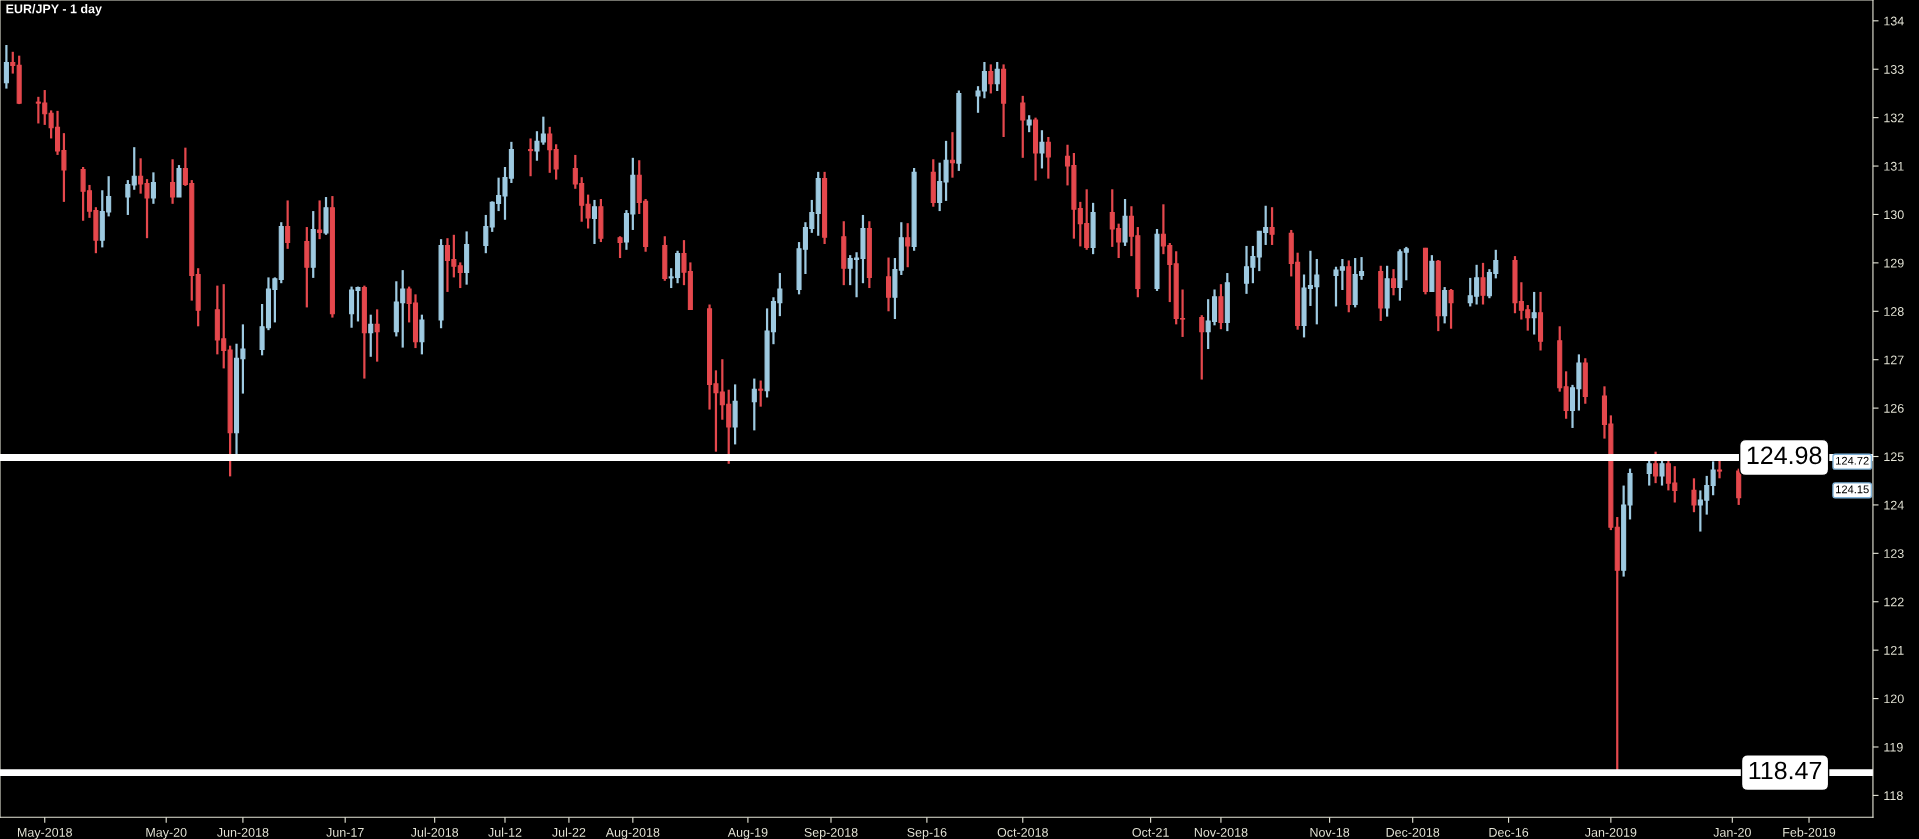 The image size is (1919, 839). I want to click on x-tick-label: Oct-21, so click(1150, 832).